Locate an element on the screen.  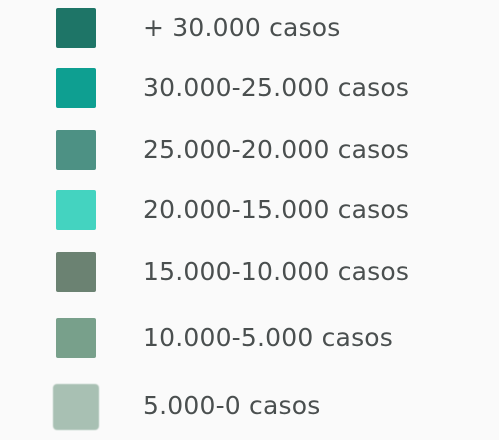
legend-label: 25.000-20.000 casos is located at coordinates (276, 149).